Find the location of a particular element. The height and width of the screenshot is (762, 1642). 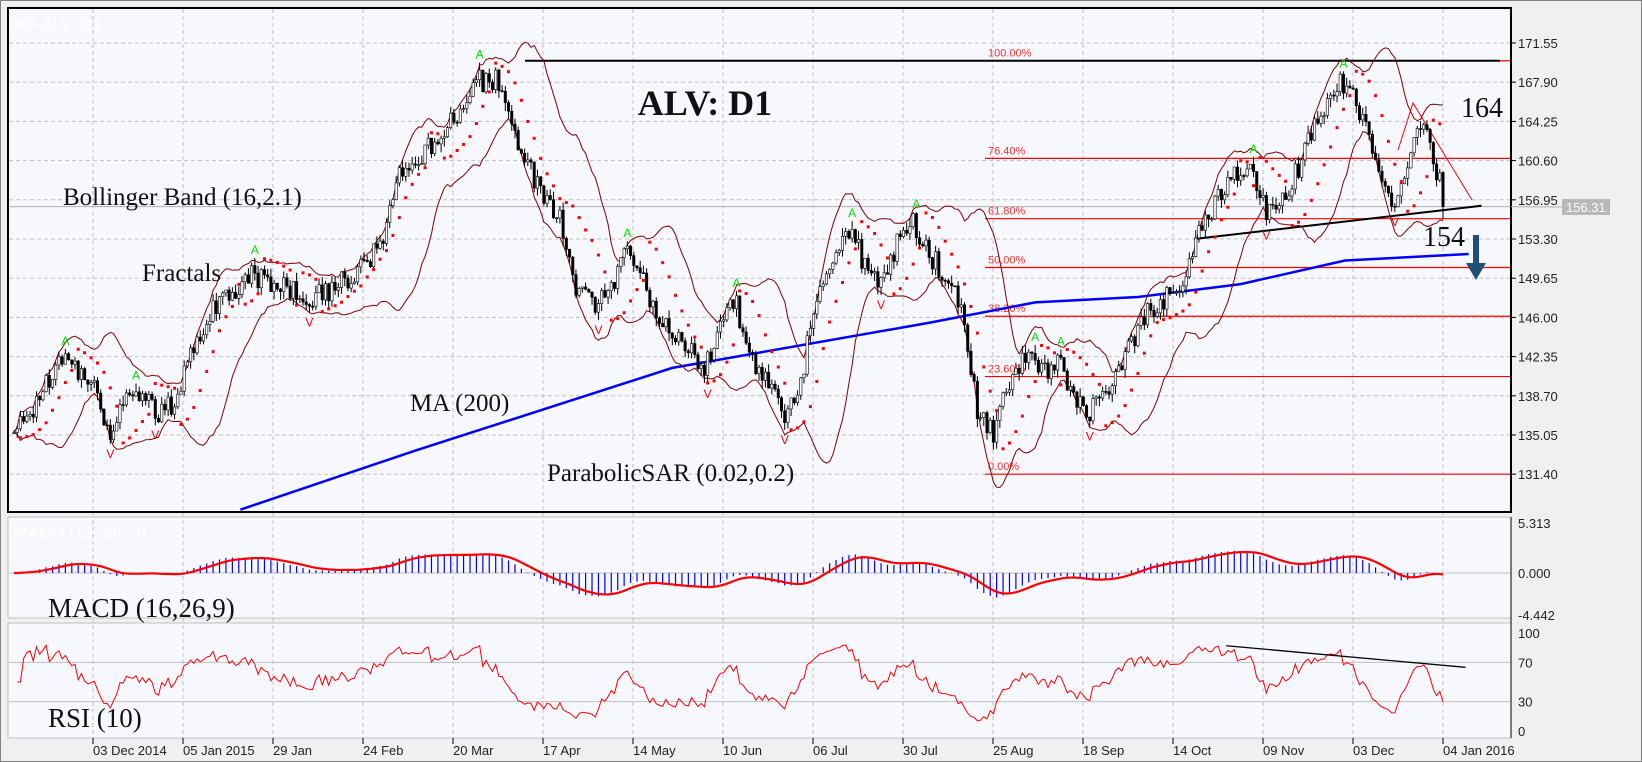

current-price-tag is located at coordinates (1586, 207).